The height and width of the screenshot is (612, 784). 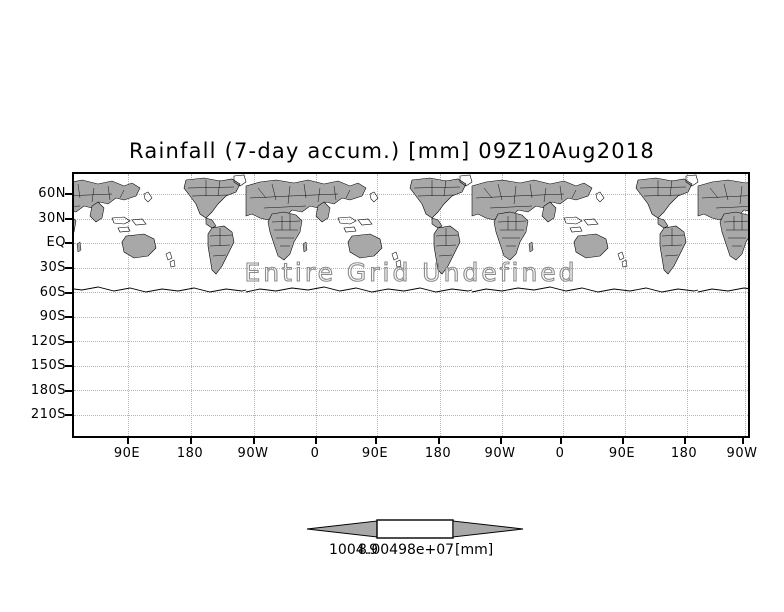 I want to click on colorbar-graphic, so click(x=415, y=529).